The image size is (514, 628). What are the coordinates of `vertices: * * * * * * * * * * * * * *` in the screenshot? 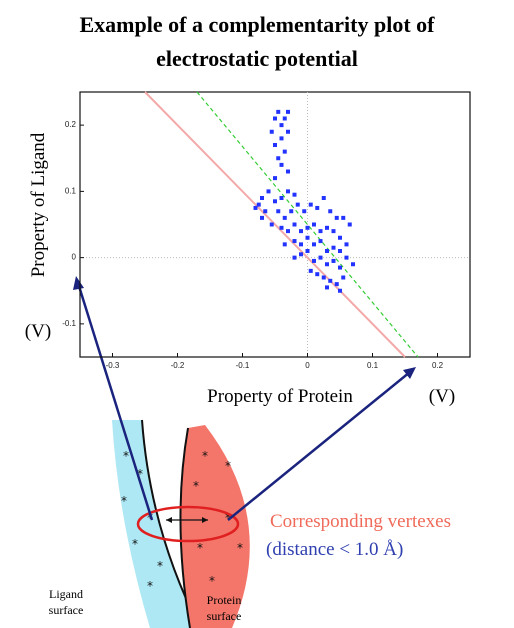 It's located at (182, 521).